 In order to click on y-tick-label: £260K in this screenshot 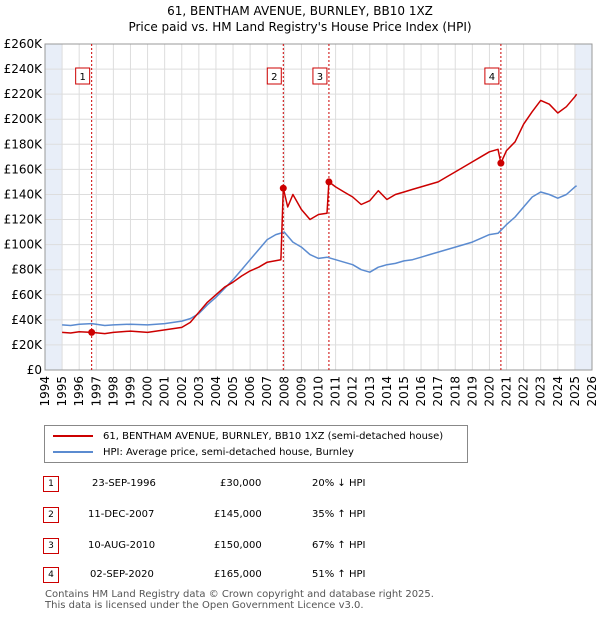, I will do `click(24, 44)`.